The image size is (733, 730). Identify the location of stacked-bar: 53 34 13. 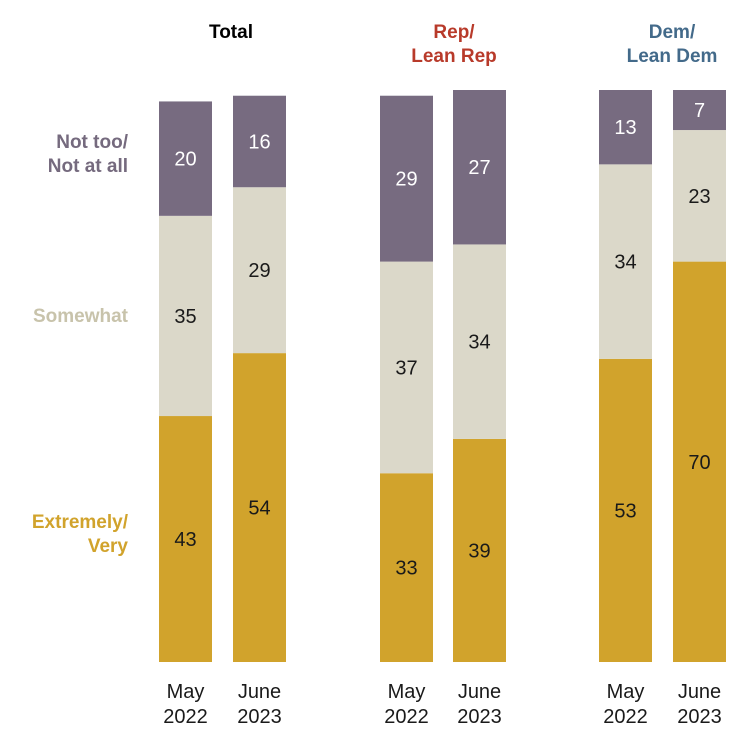
(625, 376).